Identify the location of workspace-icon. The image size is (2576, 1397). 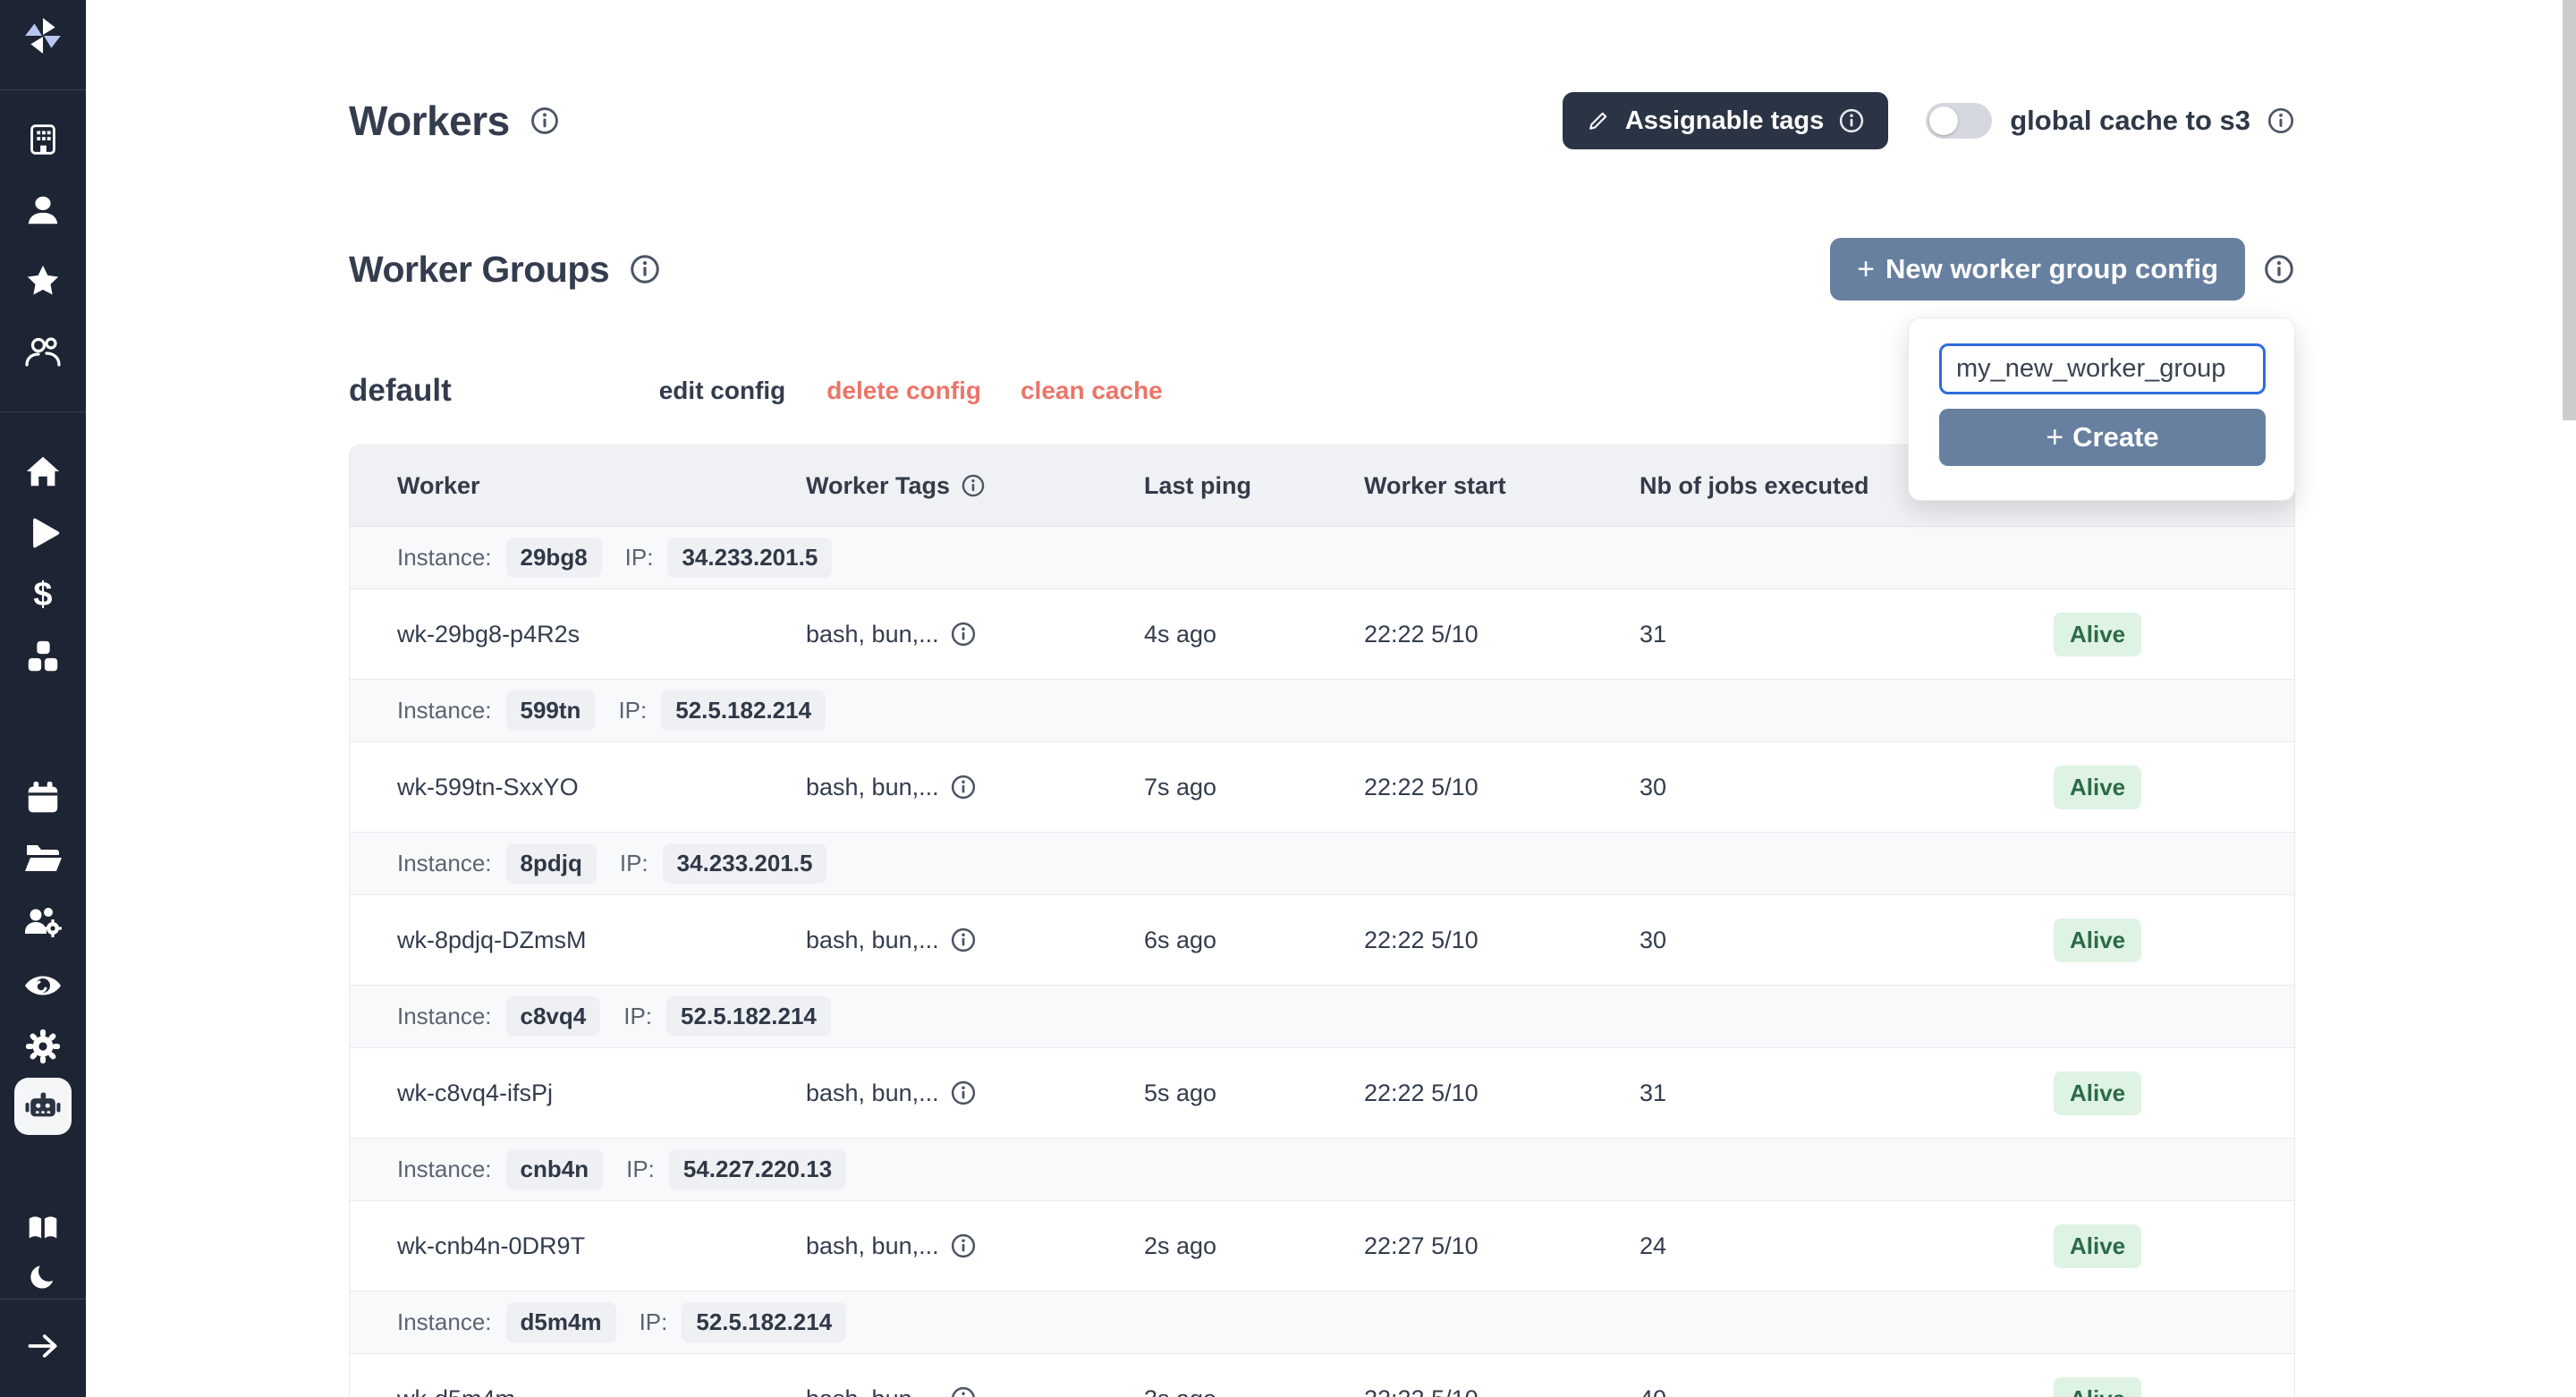
(42, 139).